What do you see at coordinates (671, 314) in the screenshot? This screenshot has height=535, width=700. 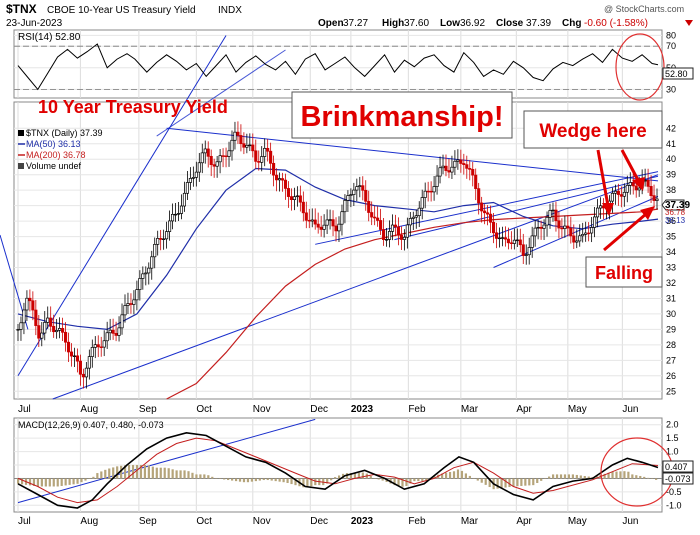 I see `y-tick-label-price: 30` at bounding box center [671, 314].